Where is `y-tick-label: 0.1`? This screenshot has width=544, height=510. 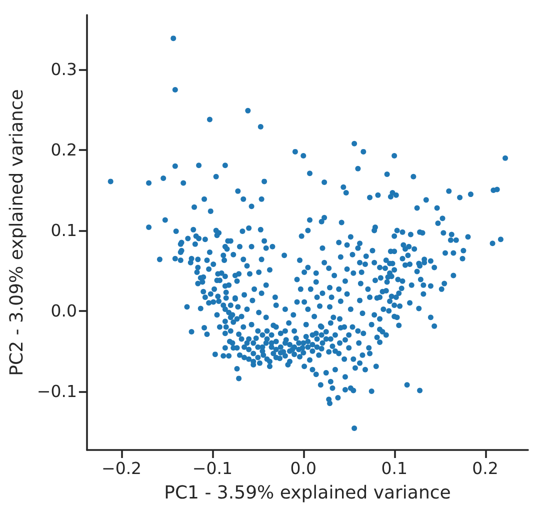 y-tick-label: 0.1 is located at coordinates (63, 230).